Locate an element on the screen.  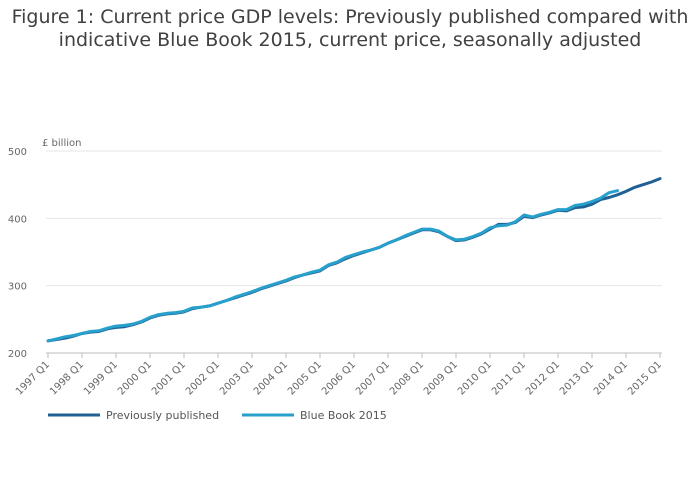
y-axis-ticks: 200 300 400 500 is located at coordinates (17, 253).